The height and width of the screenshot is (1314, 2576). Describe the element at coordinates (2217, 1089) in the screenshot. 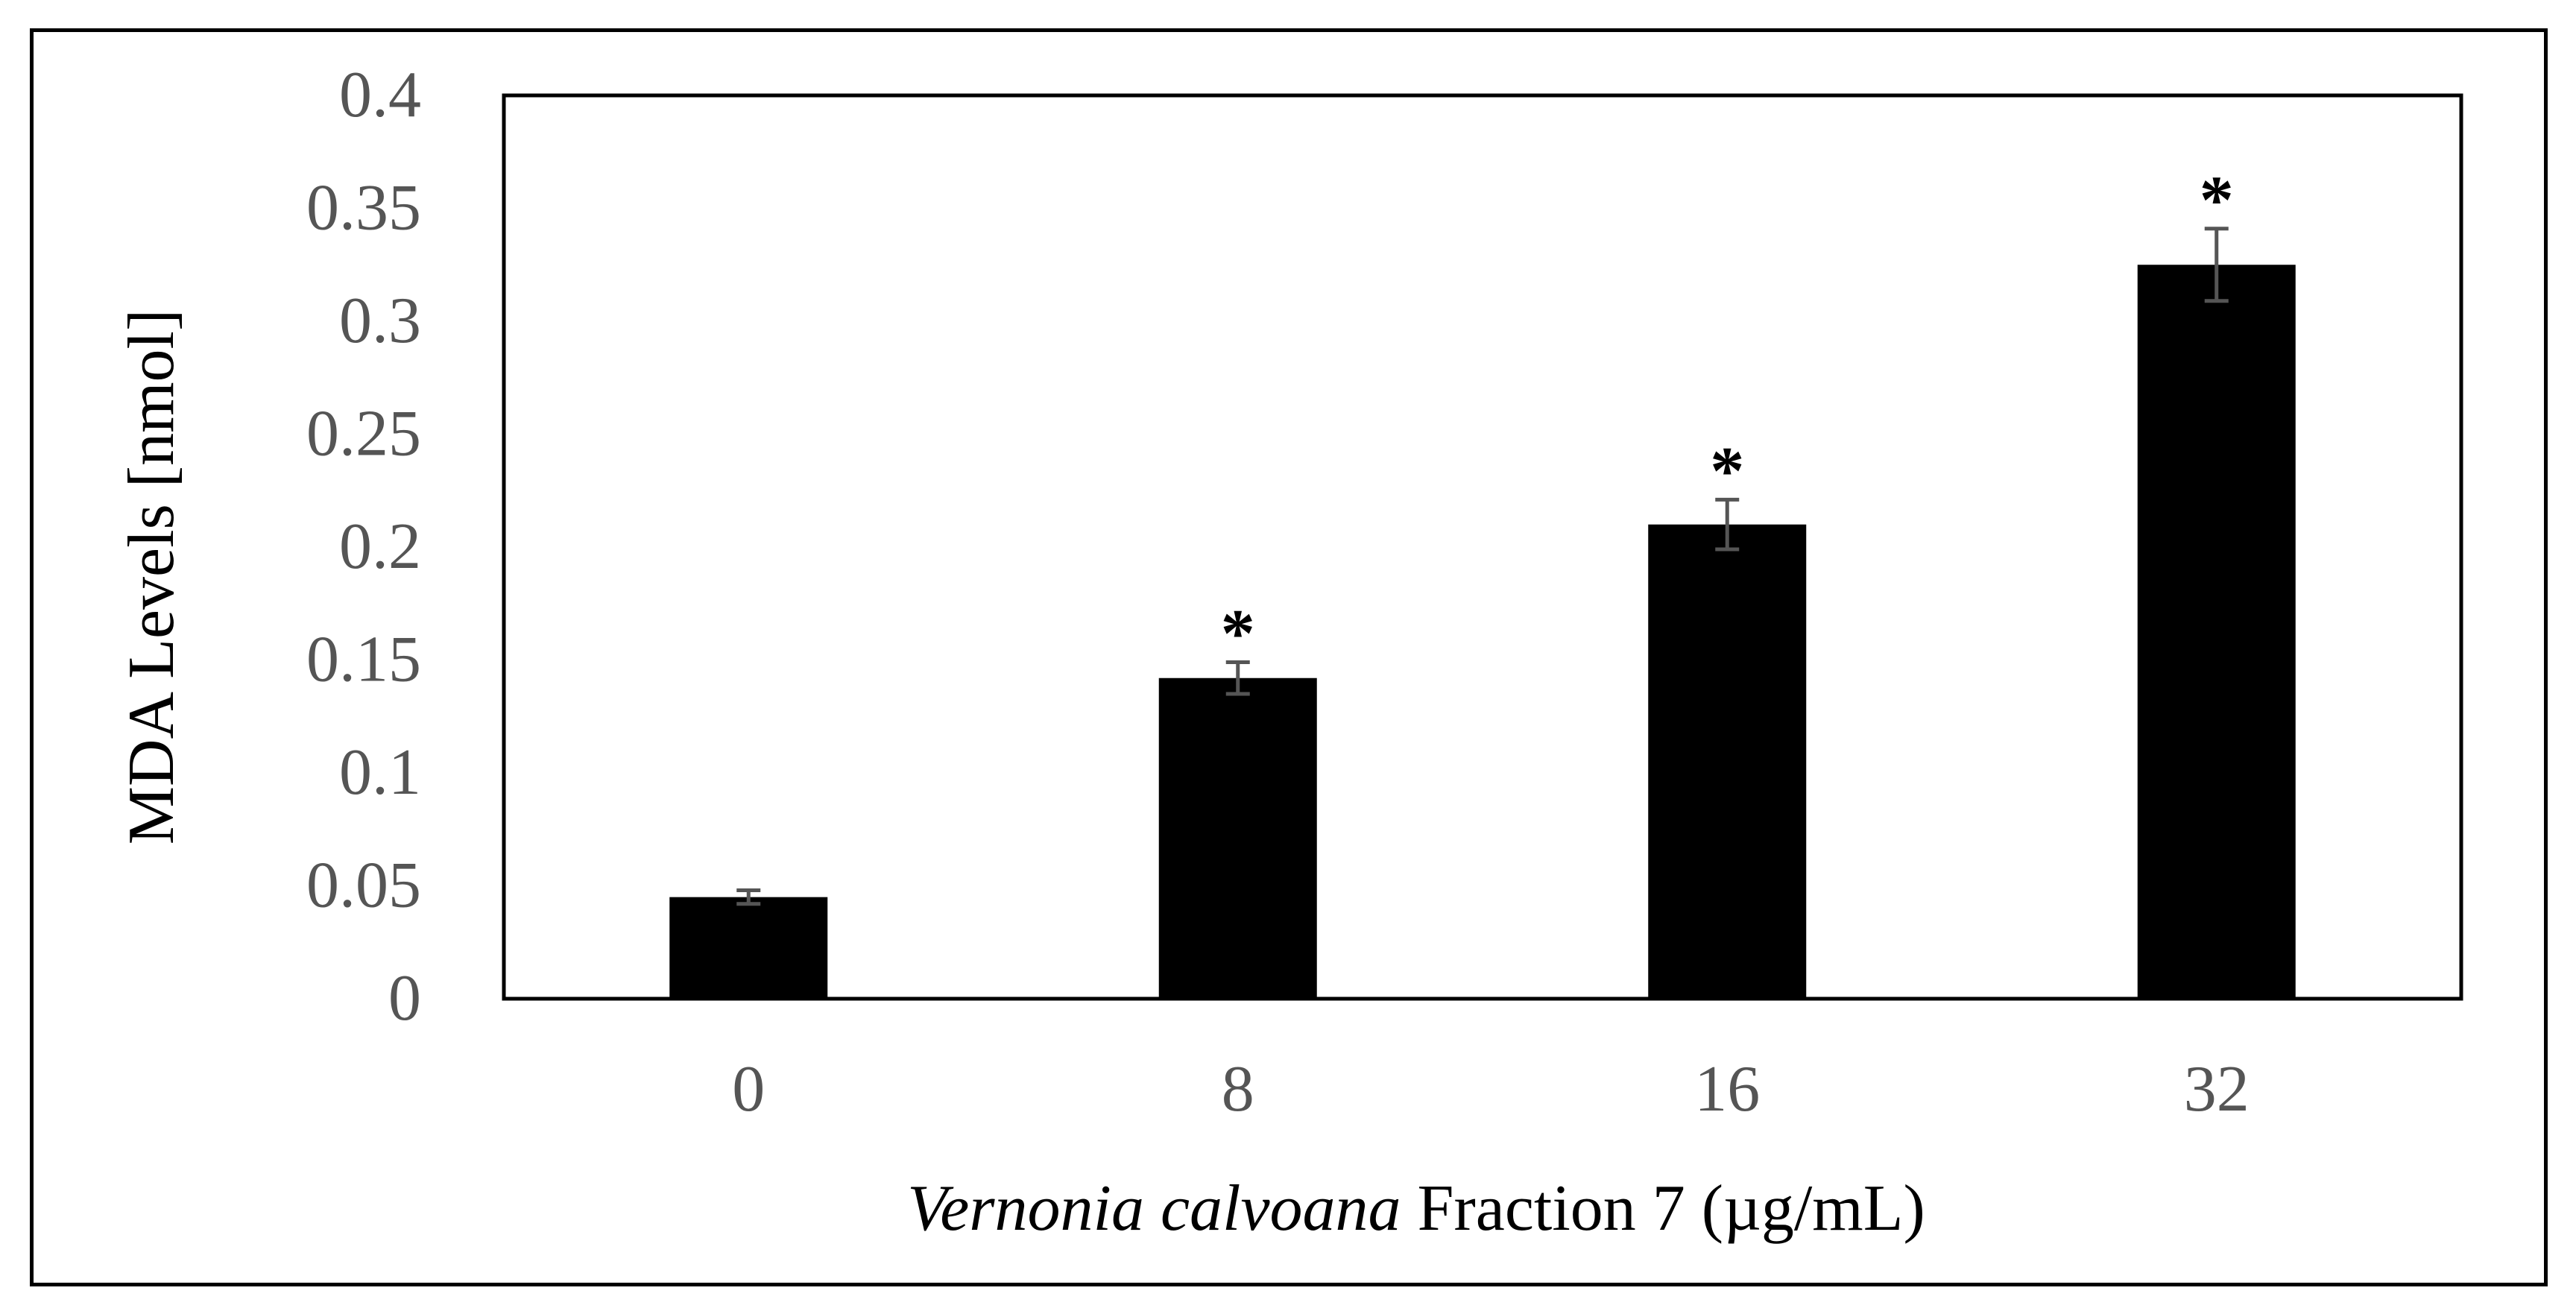

I see `x-tick-label-32: 32` at that location.